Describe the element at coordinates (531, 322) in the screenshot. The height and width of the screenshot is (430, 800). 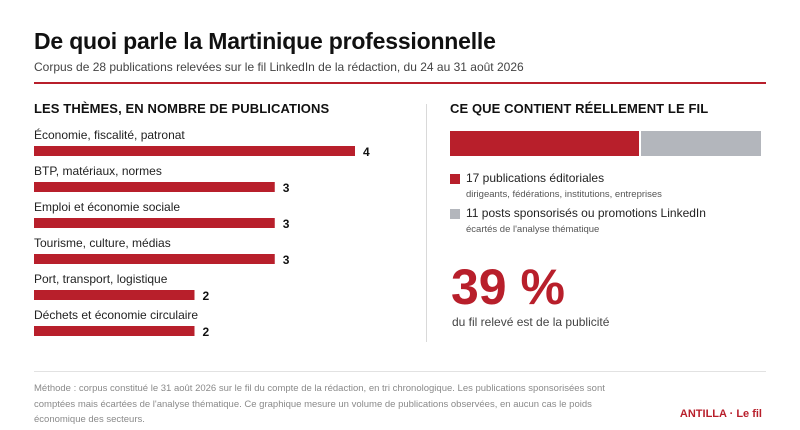
I see `ad-share-caption: du fil relevé est de la publicité` at that location.